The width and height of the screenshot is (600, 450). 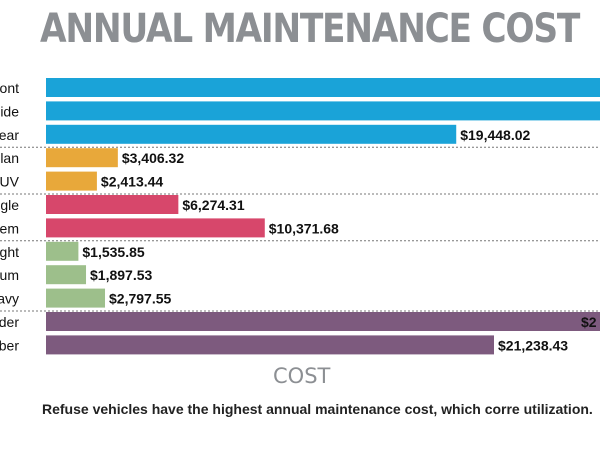 I want to click on data-label: $2,413.44, so click(x=132, y=182).